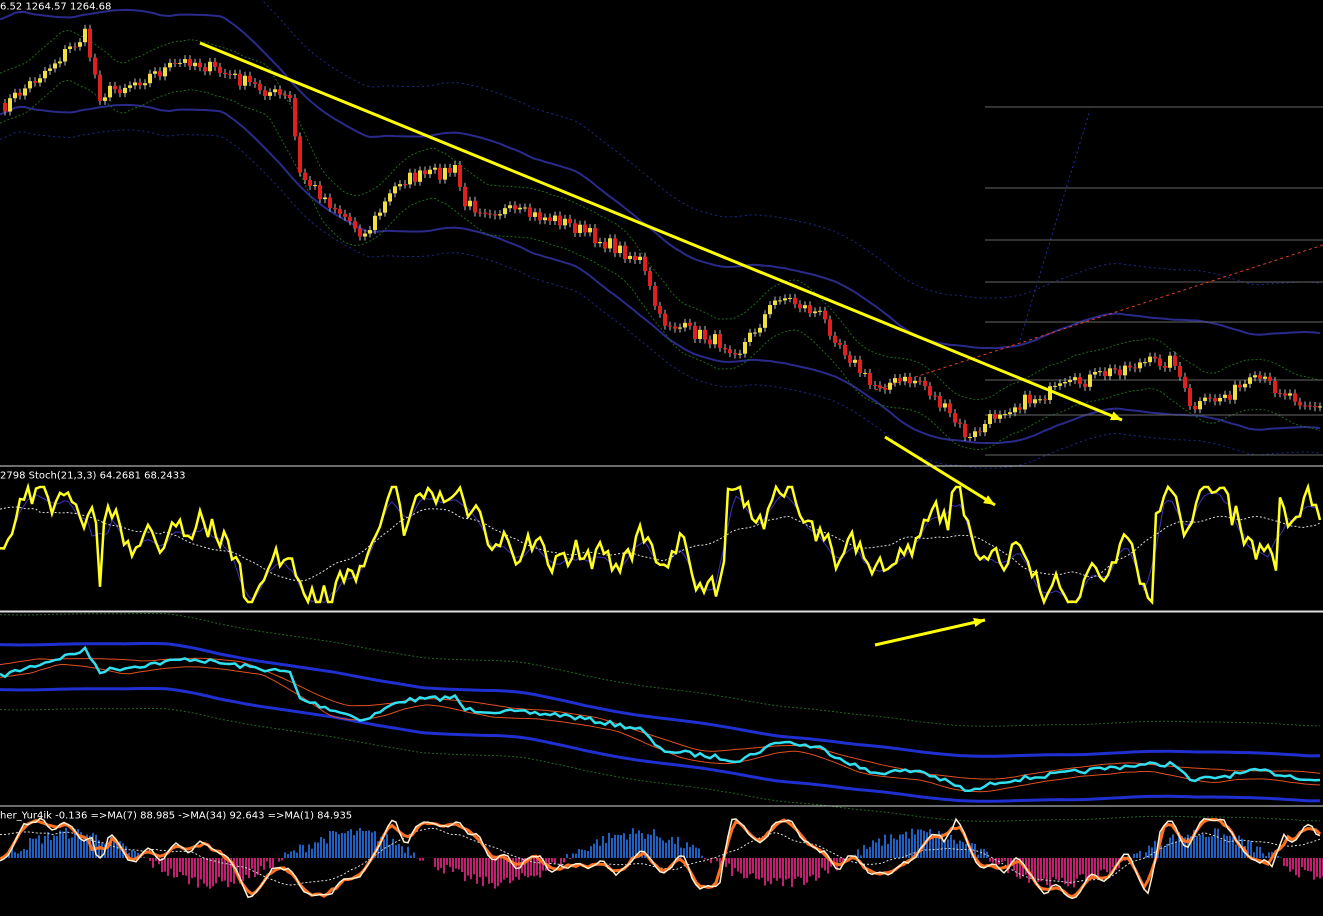 Image resolution: width=1323 pixels, height=916 pixels. What do you see at coordinates (930, 632) in the screenshot?
I see `arrow` at bounding box center [930, 632].